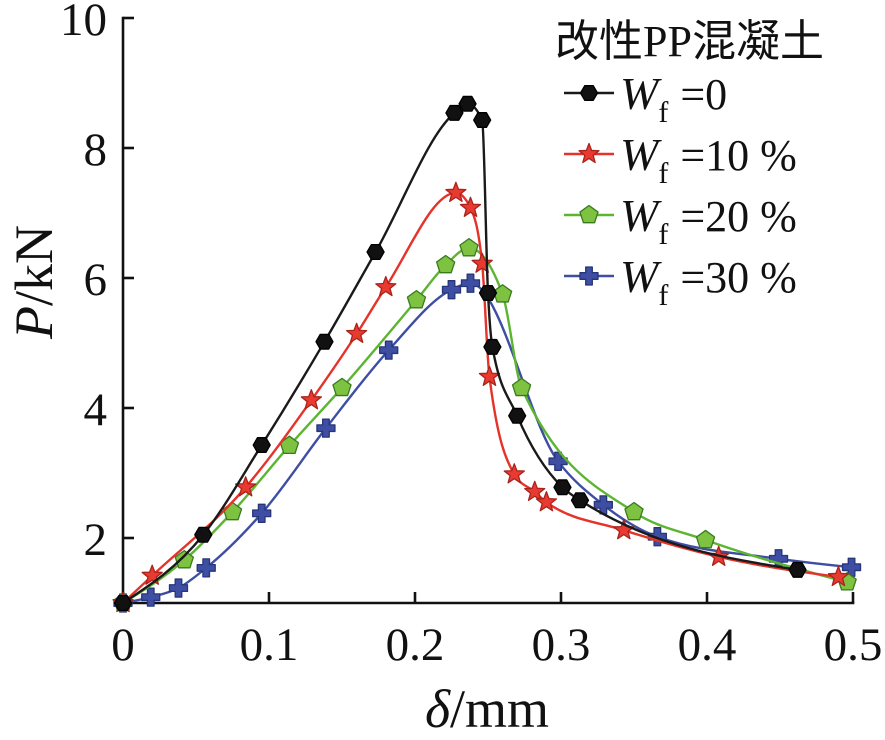 Image resolution: width=885 pixels, height=740 pixels. Describe the element at coordinates (589, 214) in the screenshot. I see `legend-pentagon-marker` at that location.